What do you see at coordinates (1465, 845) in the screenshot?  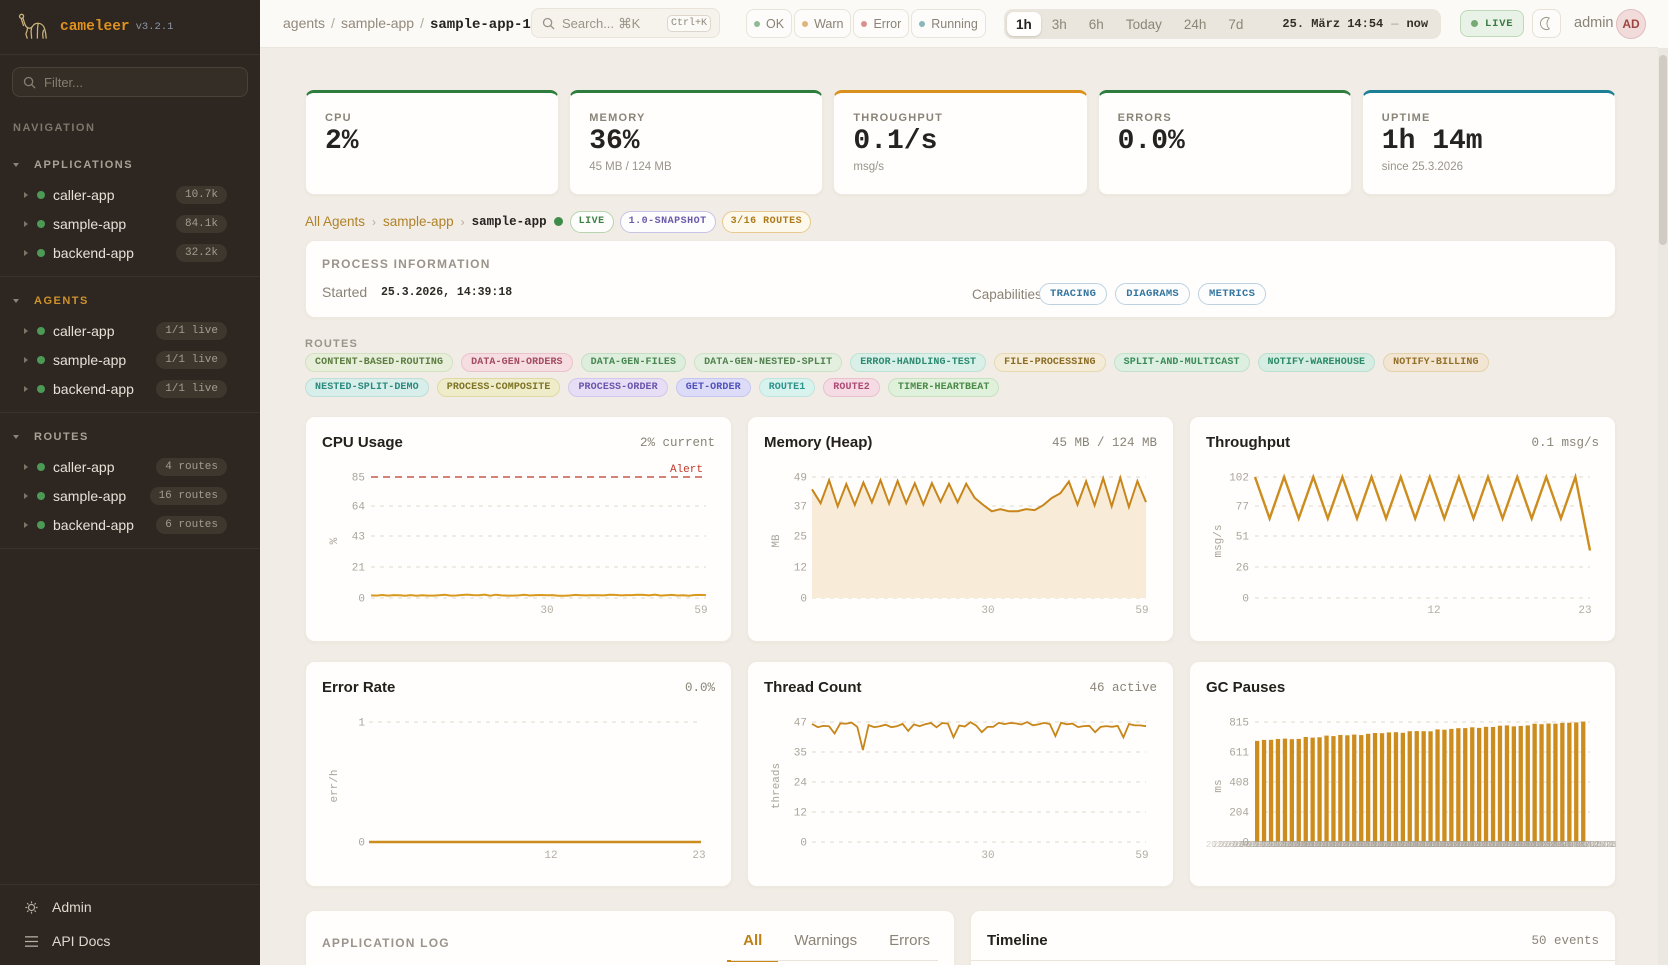 I see `svg-text: 2026-03-25T20:37:02` at bounding box center [1465, 845].